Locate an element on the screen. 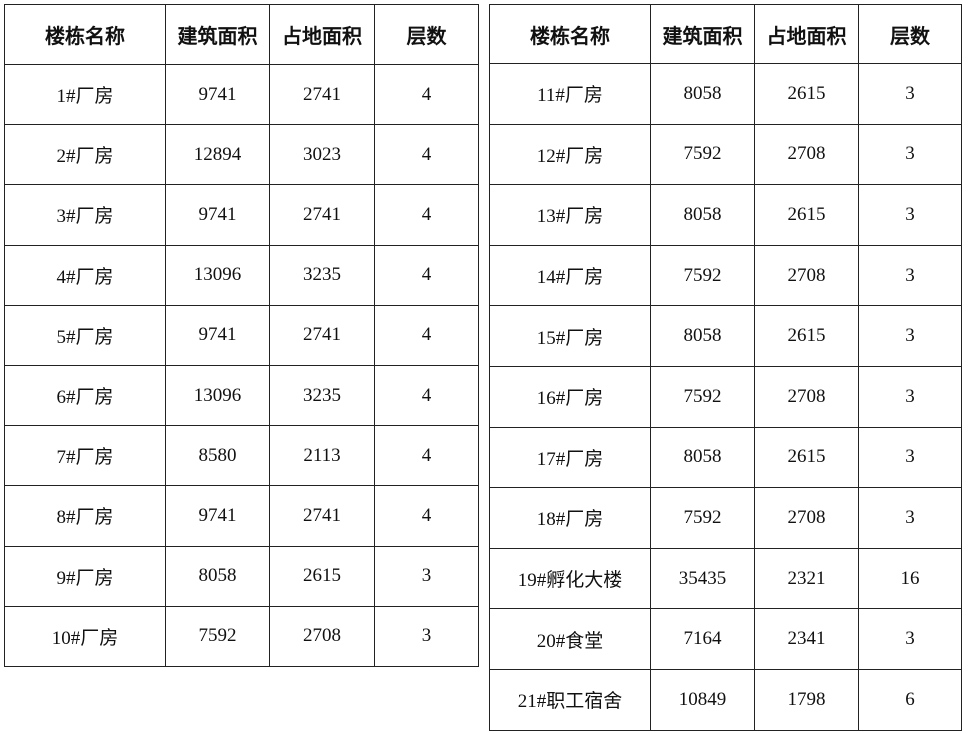 The height and width of the screenshot is (734, 975). cell-building-name: 10#厂房 is located at coordinates (85, 636).